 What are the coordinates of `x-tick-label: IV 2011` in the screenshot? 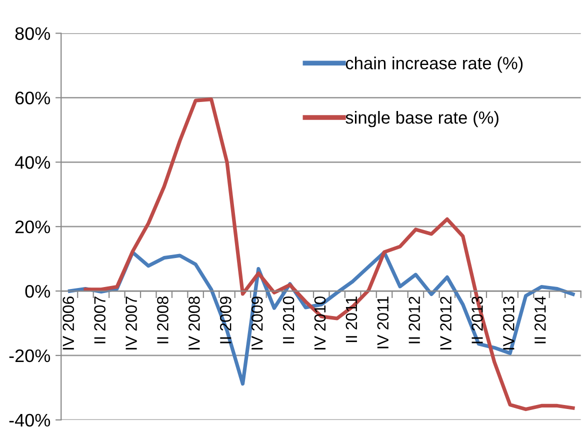 It's located at (383, 322).